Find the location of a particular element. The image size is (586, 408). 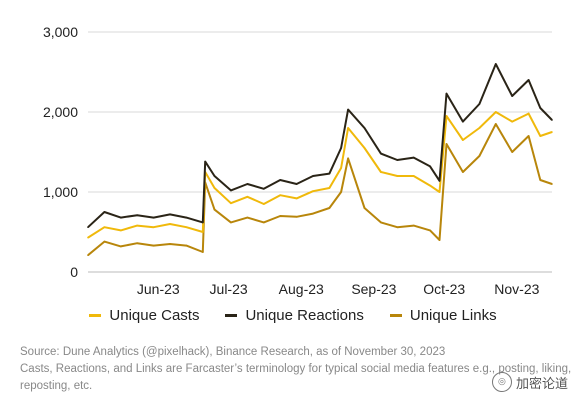

legend-label-casts: Unique Casts is located at coordinates (154, 315).